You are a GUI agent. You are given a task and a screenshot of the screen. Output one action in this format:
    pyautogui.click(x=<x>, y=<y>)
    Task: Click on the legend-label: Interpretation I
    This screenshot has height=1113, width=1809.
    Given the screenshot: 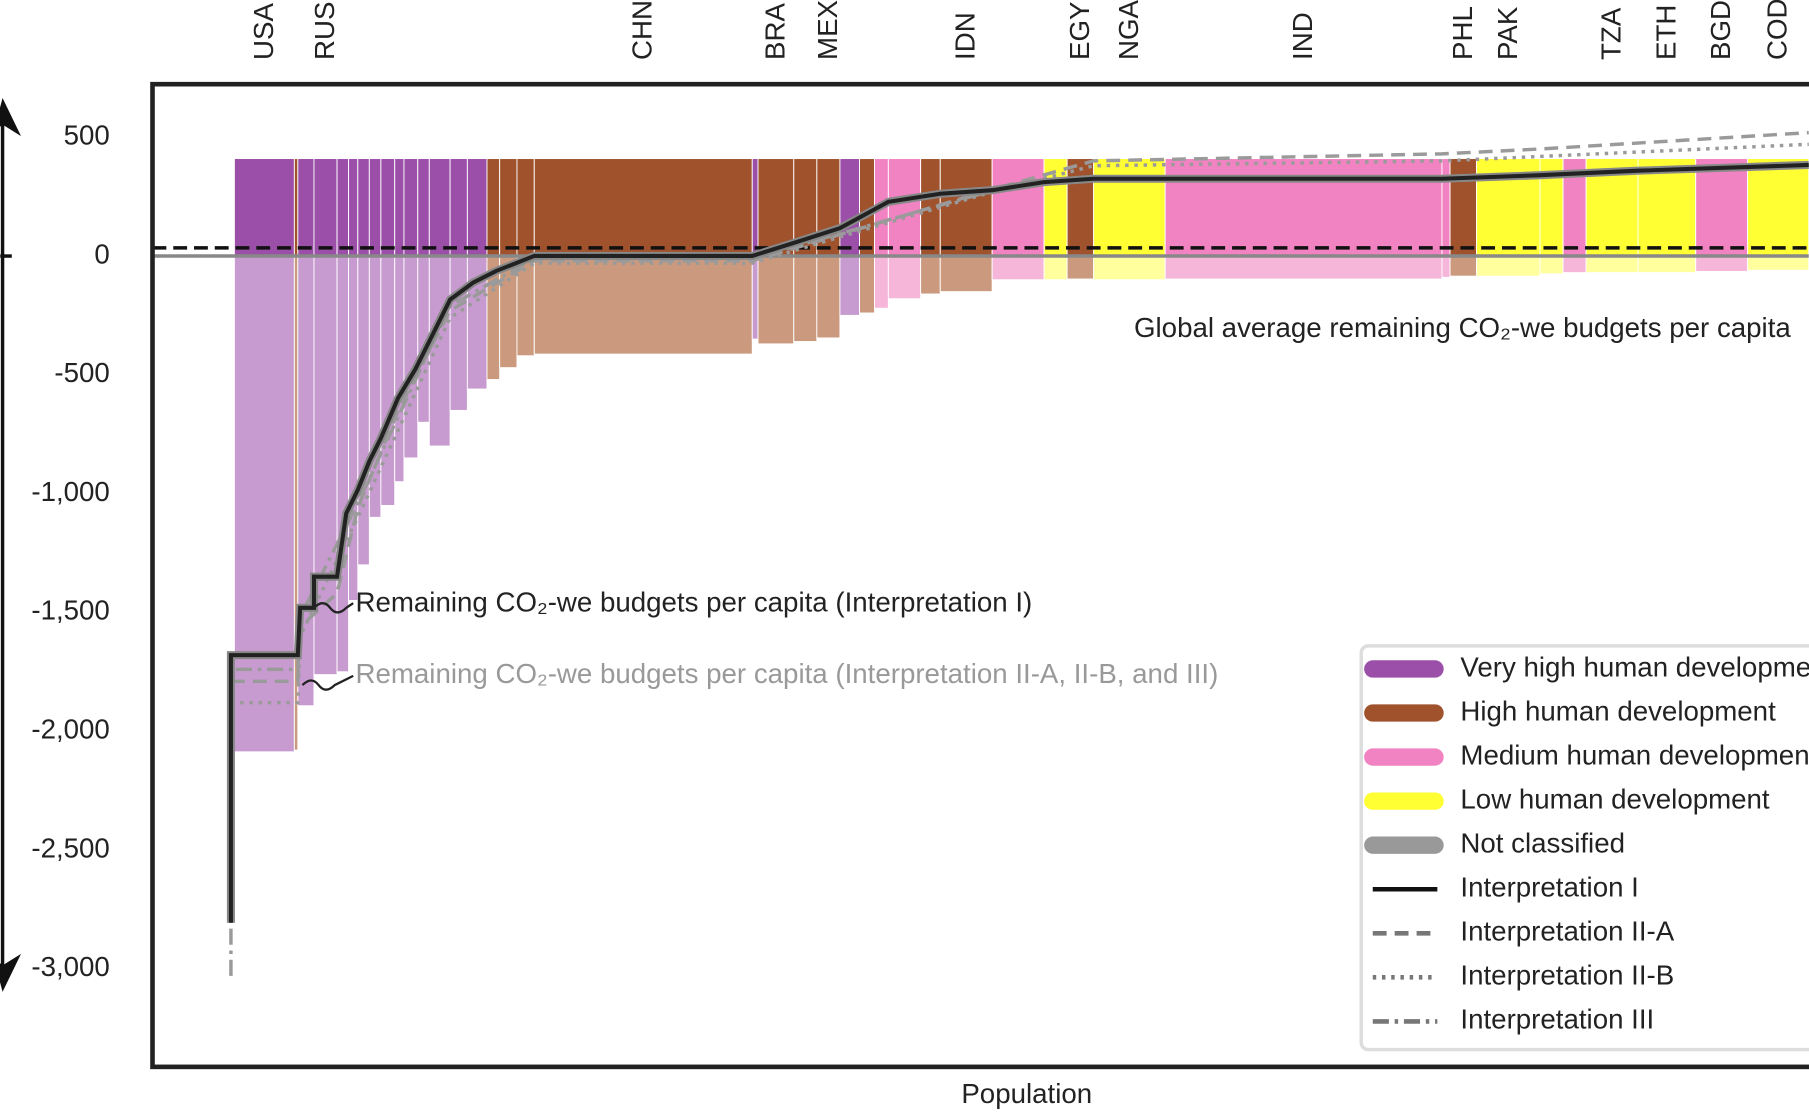 What is the action you would take?
    pyautogui.click(x=1549, y=887)
    